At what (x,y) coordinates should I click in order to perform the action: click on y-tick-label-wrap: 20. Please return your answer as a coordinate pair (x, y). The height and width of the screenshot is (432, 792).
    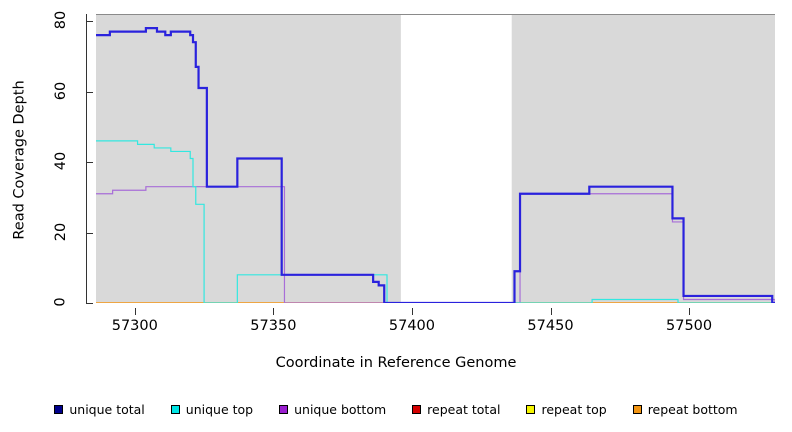
    Looking at the image, I should click on (61, 231).